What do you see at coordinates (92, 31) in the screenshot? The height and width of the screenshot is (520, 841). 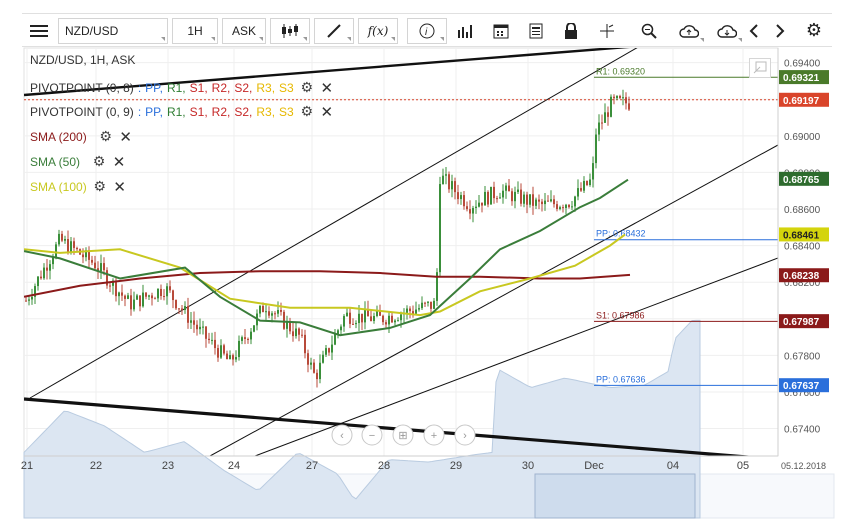 I see `symbol-label: NZD/USD` at bounding box center [92, 31].